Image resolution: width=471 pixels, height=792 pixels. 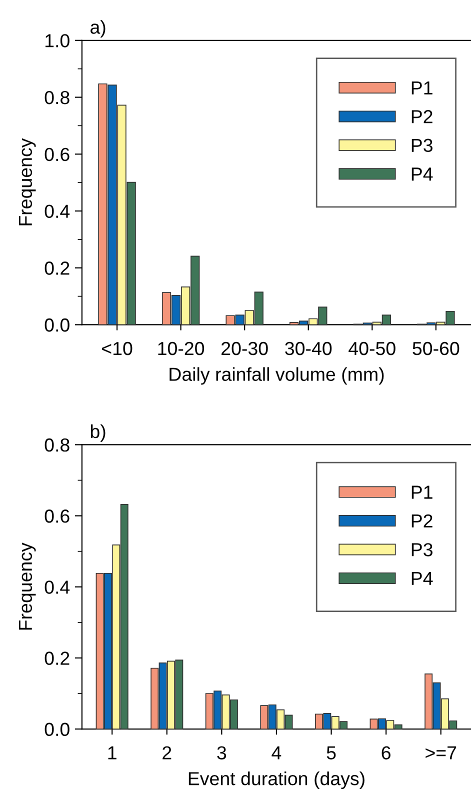 What do you see at coordinates (167, 753) in the screenshot?
I see `x-tick-label: 2` at bounding box center [167, 753].